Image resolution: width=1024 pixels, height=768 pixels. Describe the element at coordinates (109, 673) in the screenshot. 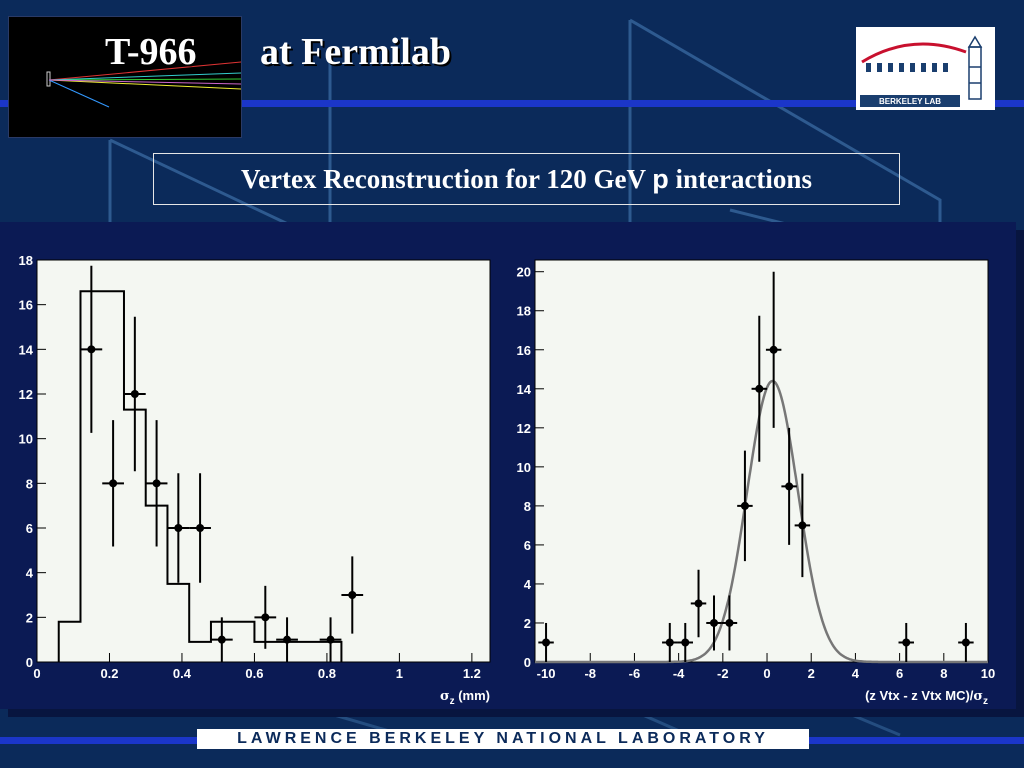

I see `chart1-x-tick-label: 0.2` at that location.